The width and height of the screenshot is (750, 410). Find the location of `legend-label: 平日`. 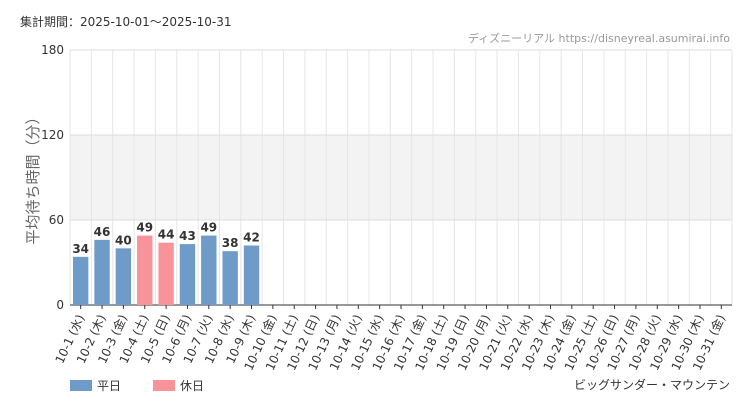

legend-label: 平日 is located at coordinates (109, 386).